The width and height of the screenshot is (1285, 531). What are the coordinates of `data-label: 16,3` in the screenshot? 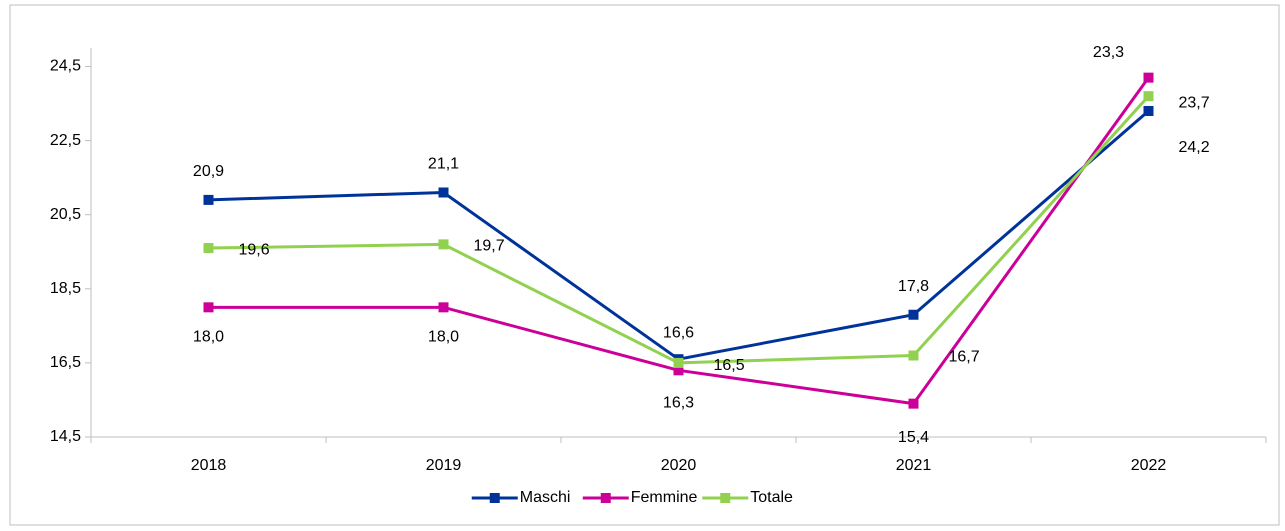 It's located at (678, 403).